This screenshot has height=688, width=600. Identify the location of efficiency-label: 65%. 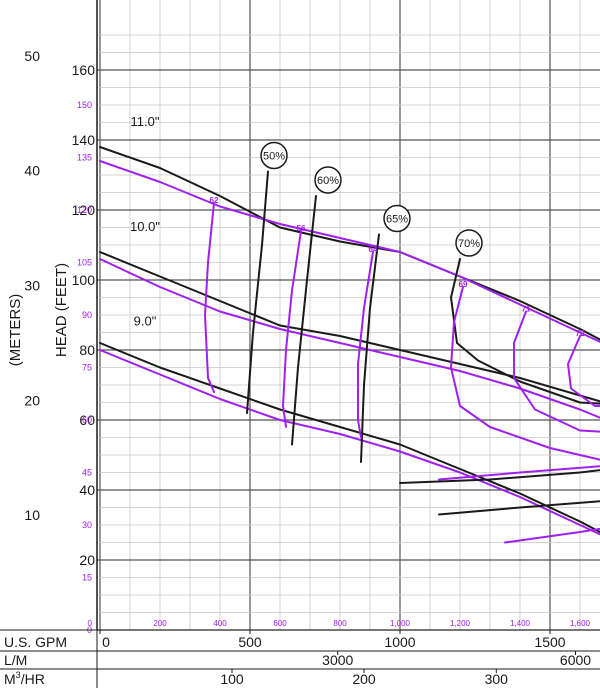
(397, 220).